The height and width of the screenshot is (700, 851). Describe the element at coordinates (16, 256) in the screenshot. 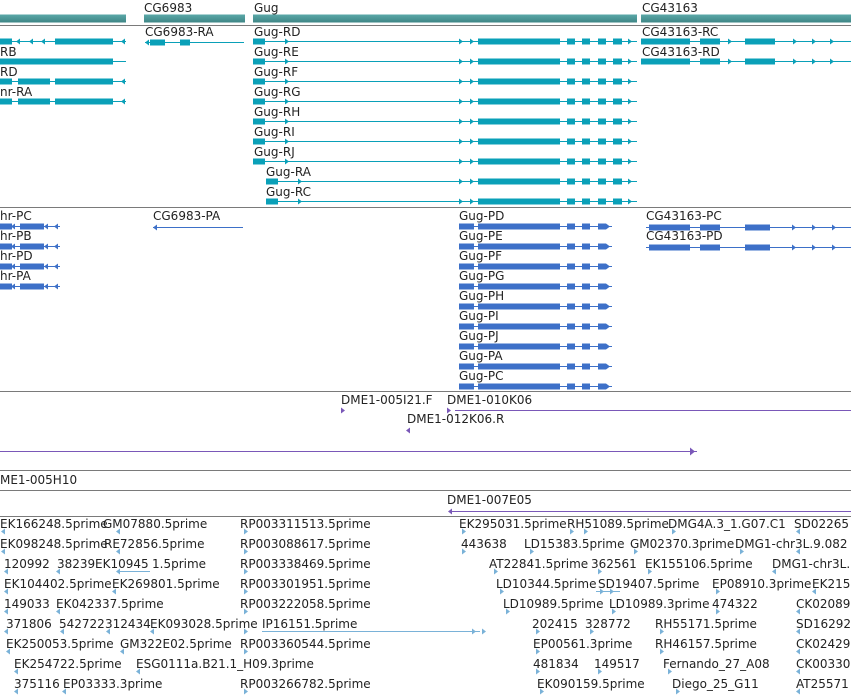

I see `cds-label: hr-PD` at that location.